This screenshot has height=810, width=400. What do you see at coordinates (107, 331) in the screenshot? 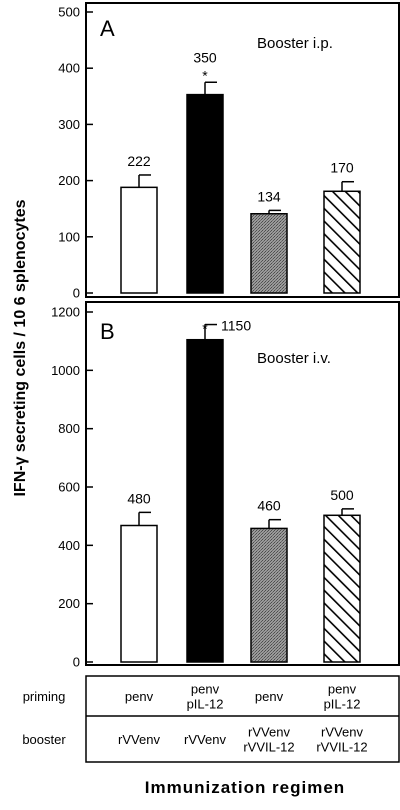
I see `panel-letter: B` at bounding box center [107, 331].